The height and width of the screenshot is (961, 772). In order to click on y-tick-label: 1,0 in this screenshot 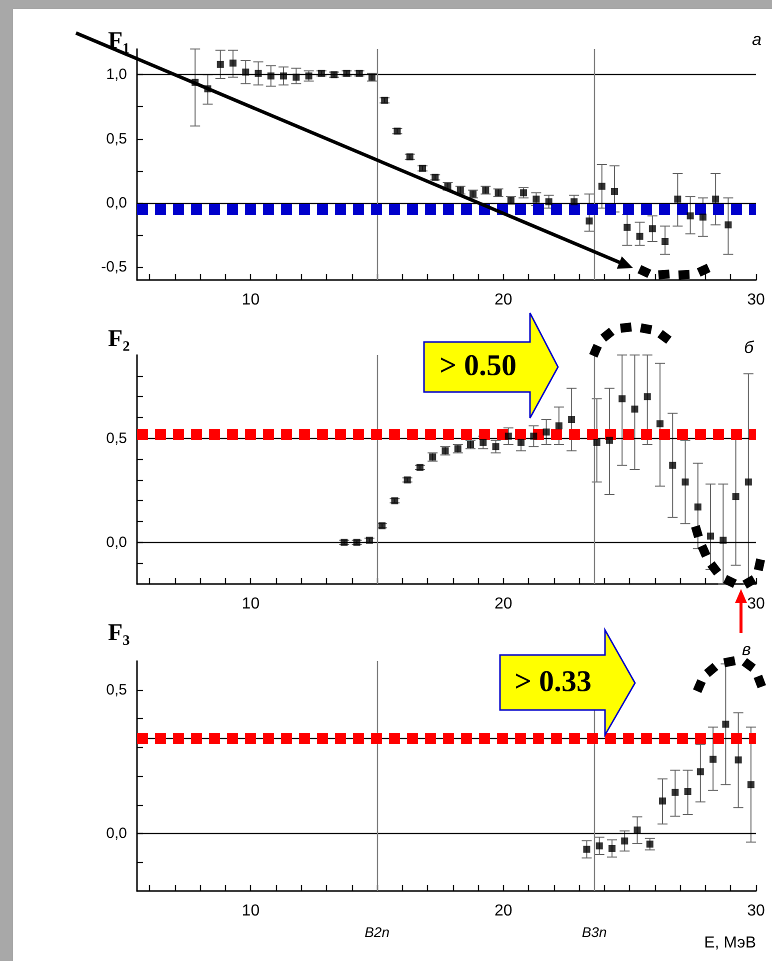, I will do `click(116, 75)`.